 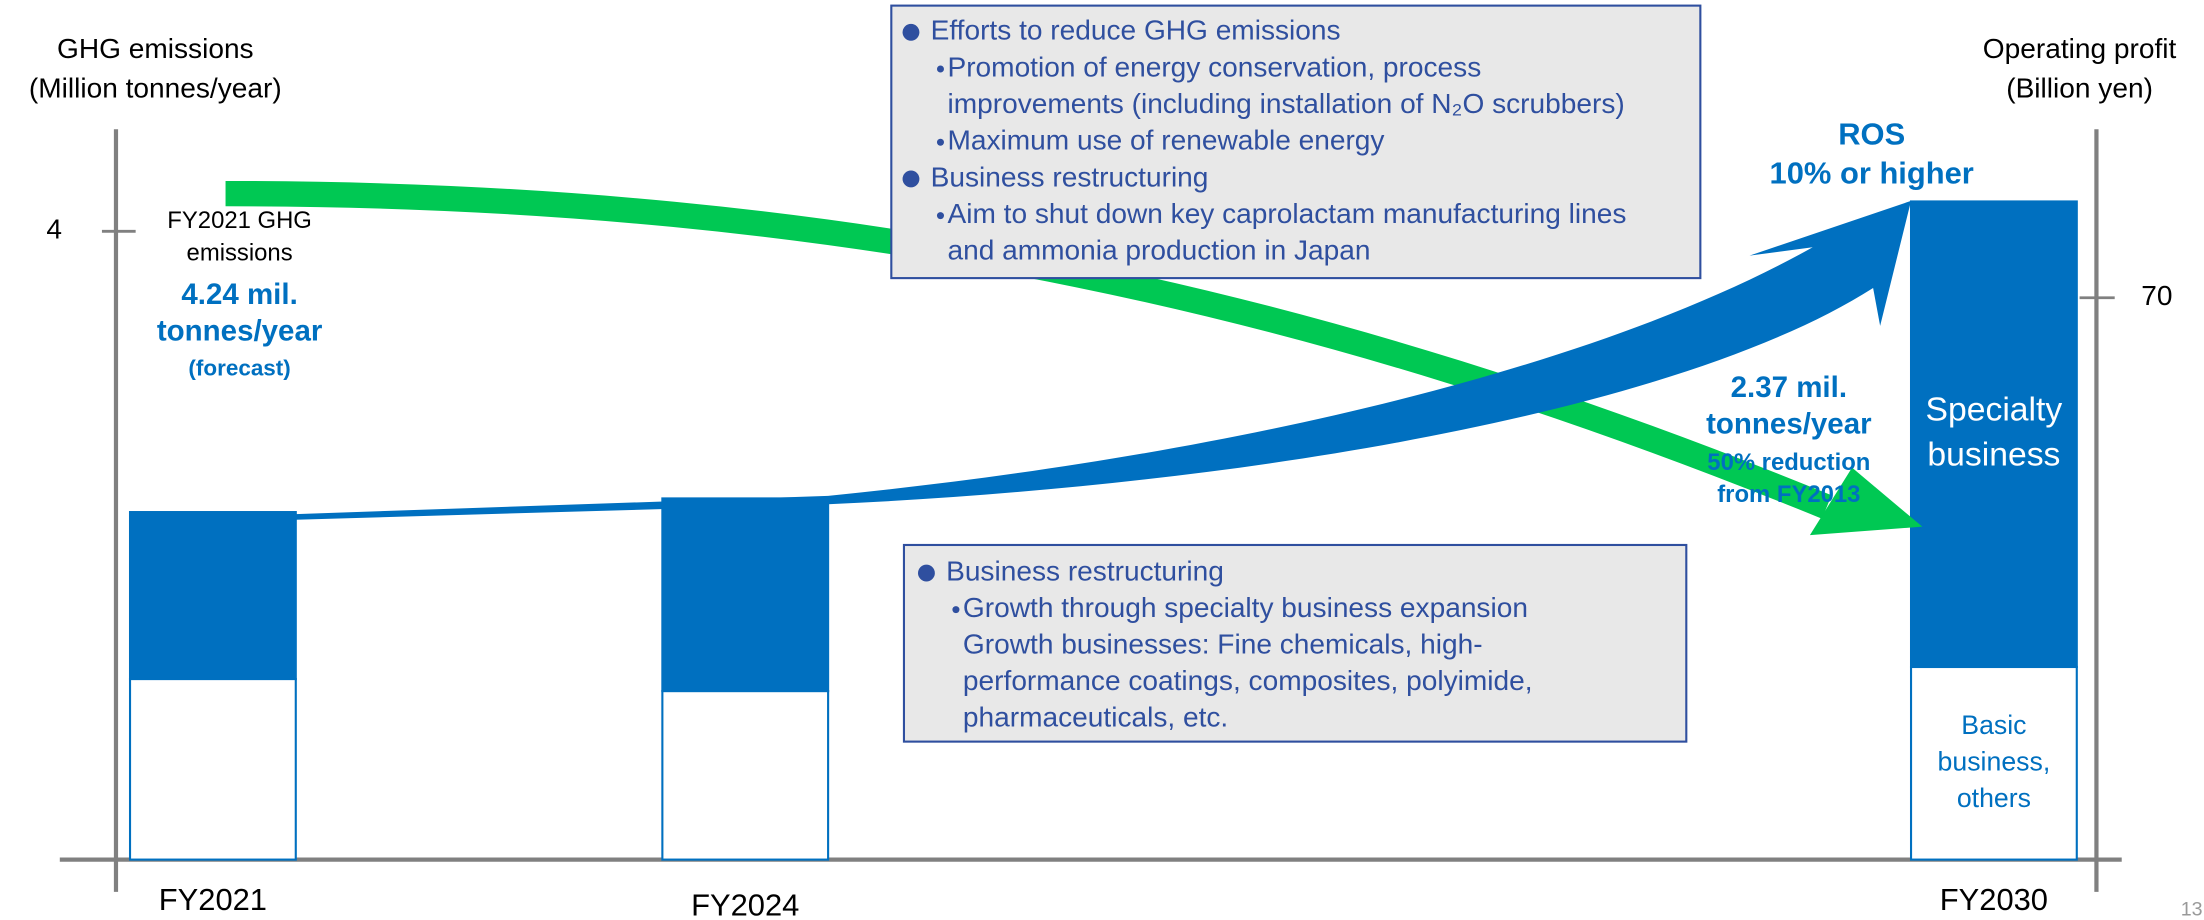 I want to click on annotation: from FY2013, so click(x=1788, y=494).